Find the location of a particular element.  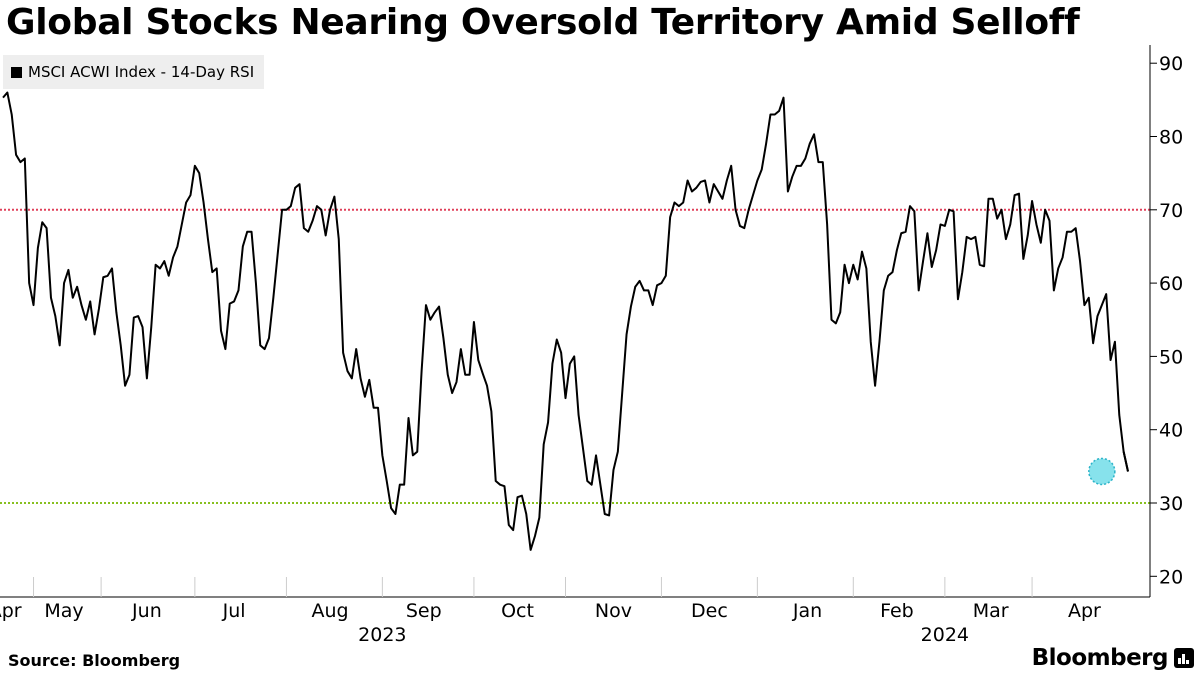

x-tick-label: Sep is located at coordinates (424, 611).